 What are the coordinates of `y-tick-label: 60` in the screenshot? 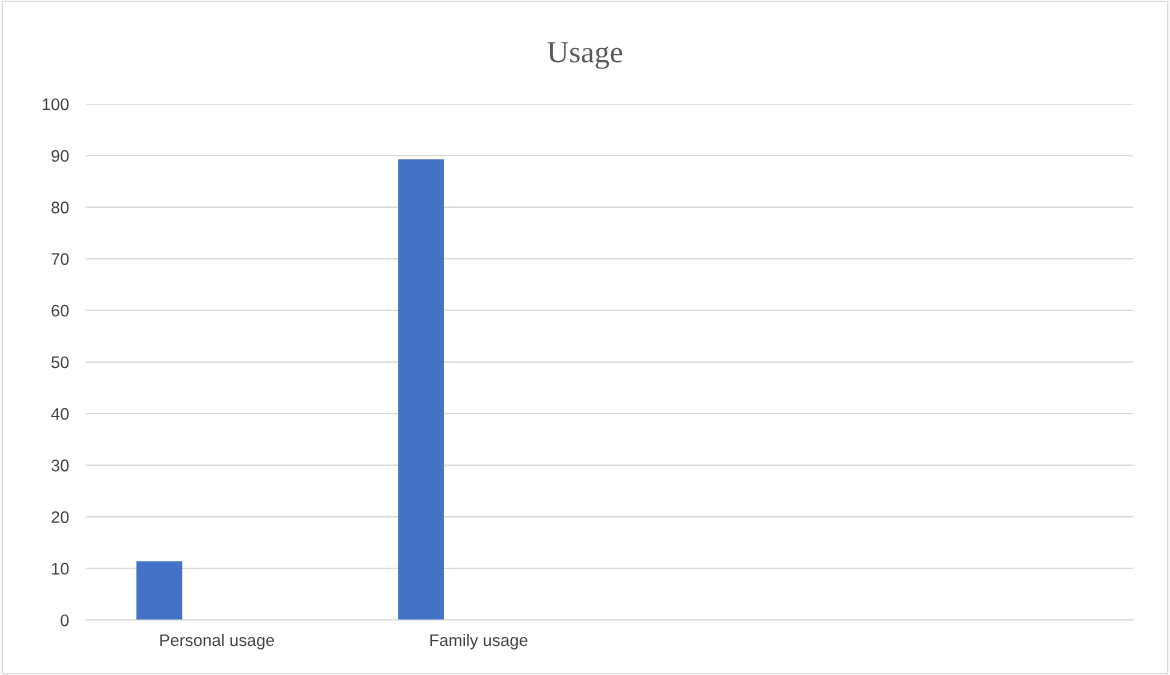 It's located at (60, 310).